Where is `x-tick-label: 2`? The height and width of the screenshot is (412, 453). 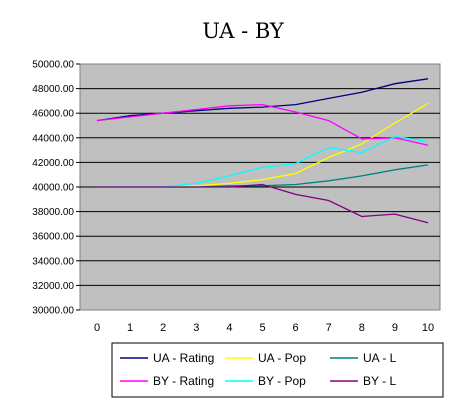 x-tick-label: 2 is located at coordinates (163, 328).